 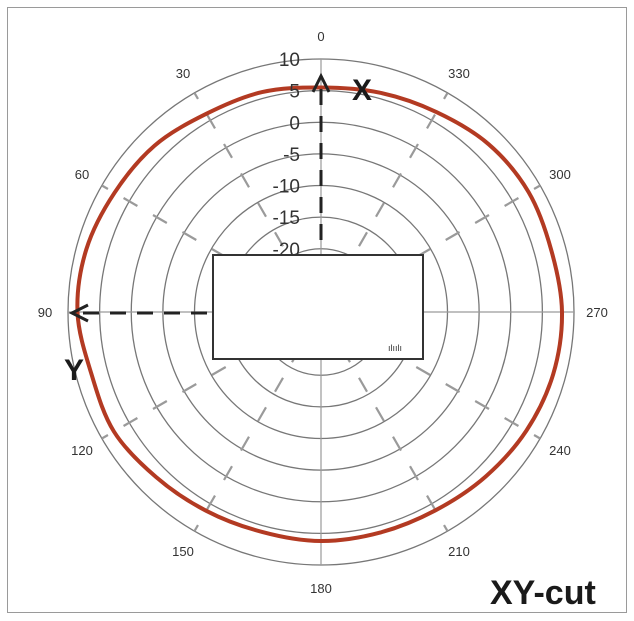 What do you see at coordinates (286, 250) in the screenshot?
I see `radial-label: -20` at bounding box center [286, 250].